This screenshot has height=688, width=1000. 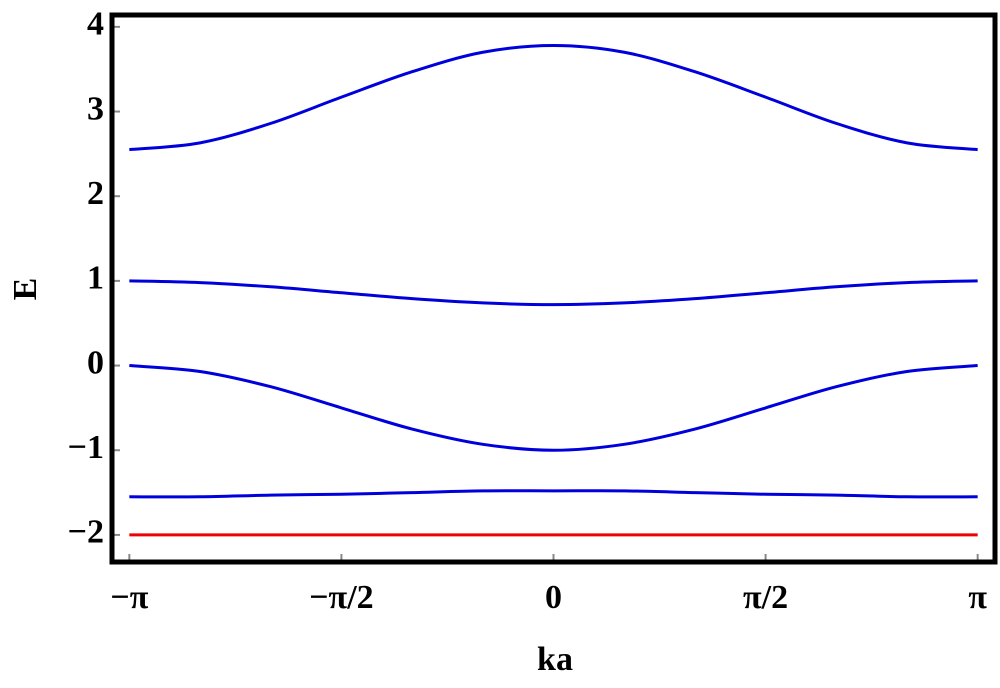 What do you see at coordinates (341, 597) in the screenshot?
I see `x-tick-label: −π/2` at bounding box center [341, 597].